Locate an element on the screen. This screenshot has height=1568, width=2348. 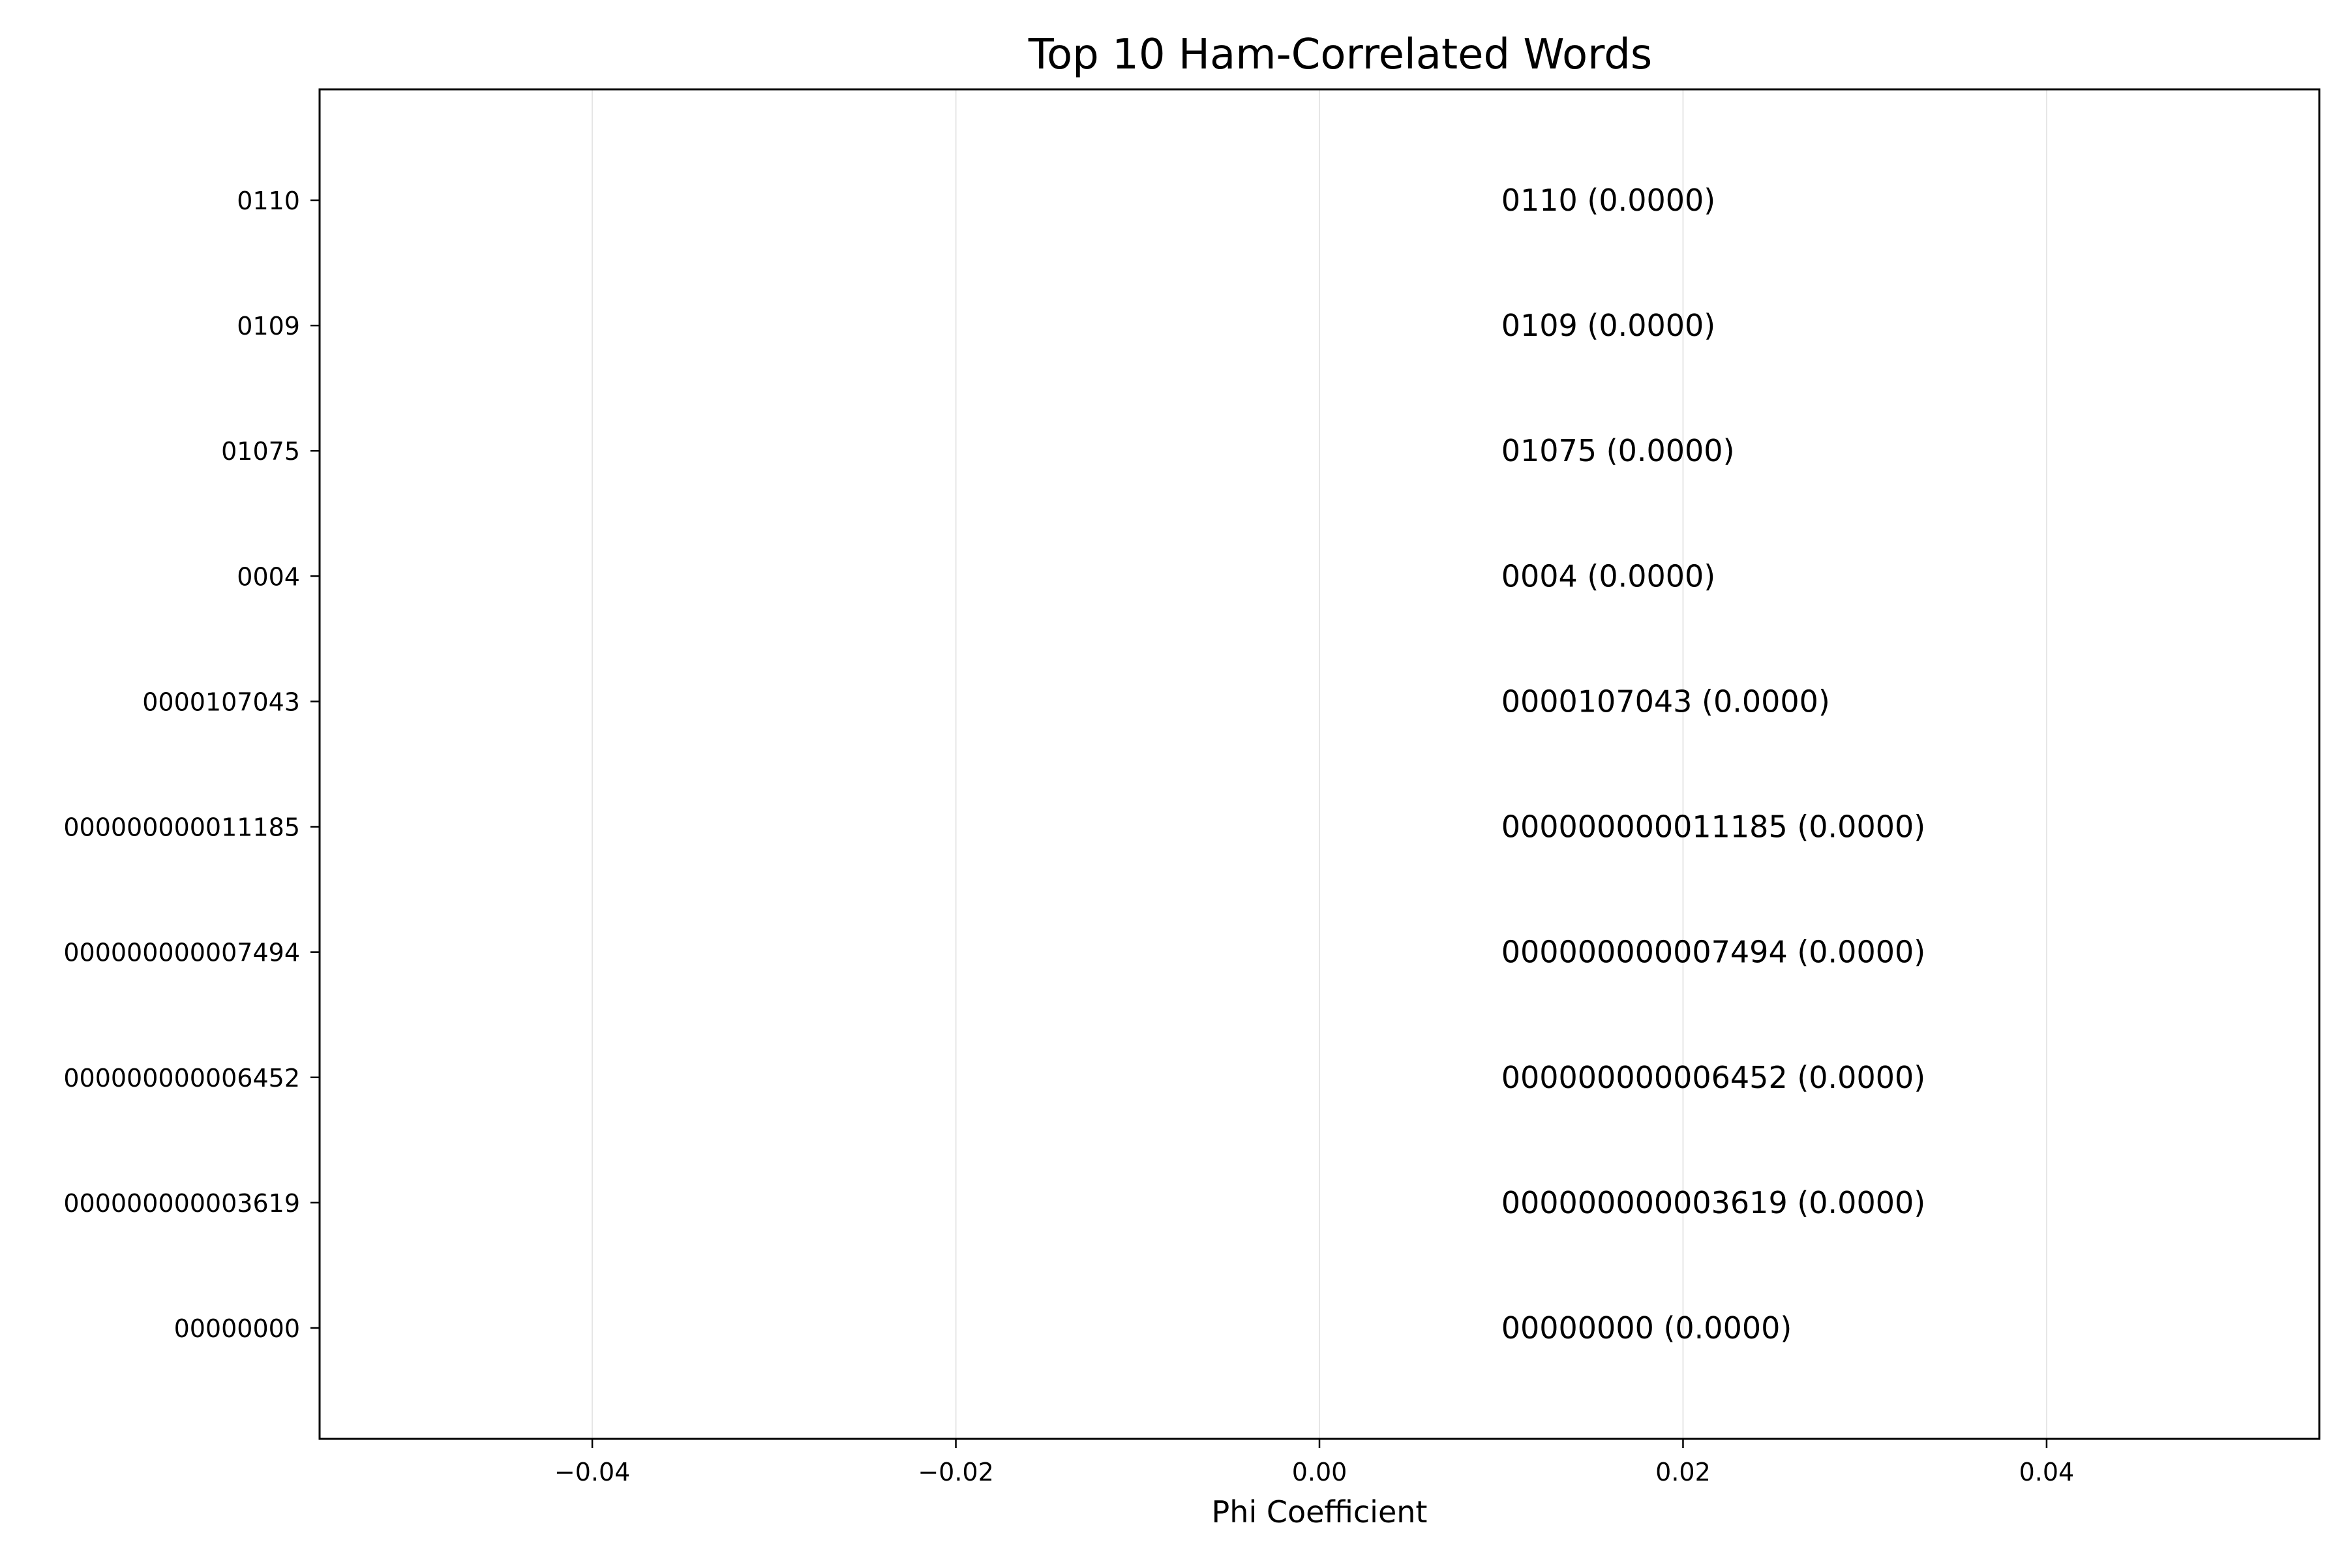
x-tick-label: −0.04 is located at coordinates (592, 1472).